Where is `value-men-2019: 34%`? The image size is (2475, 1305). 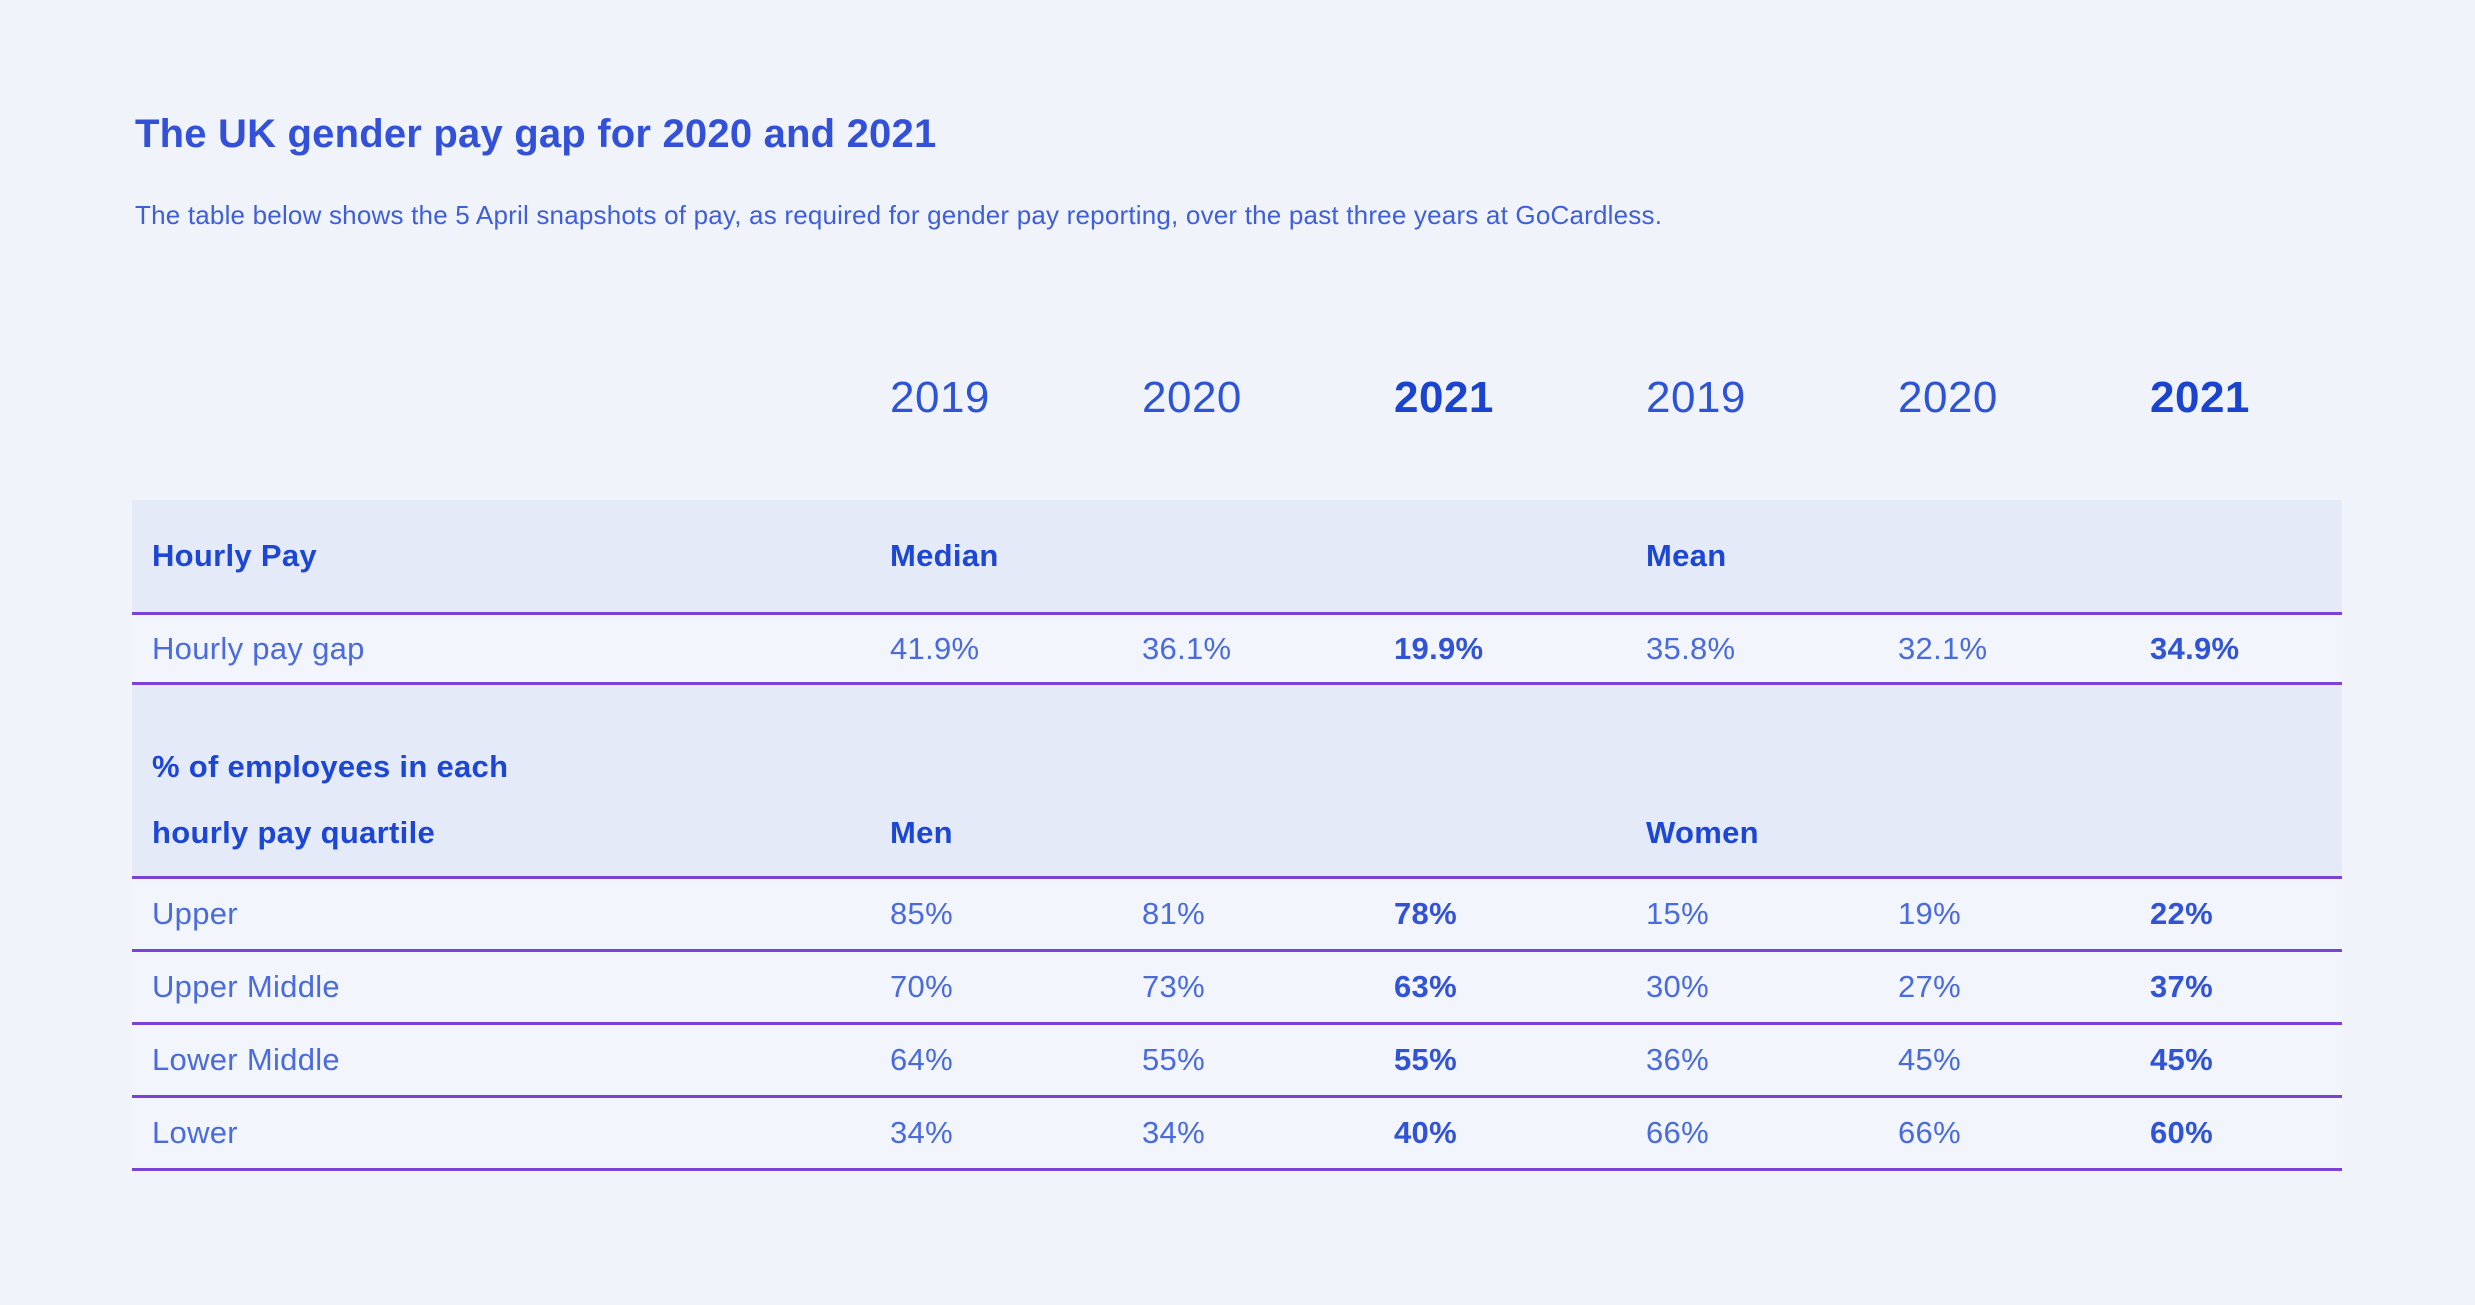
value-men-2019: 34% is located at coordinates (921, 1132).